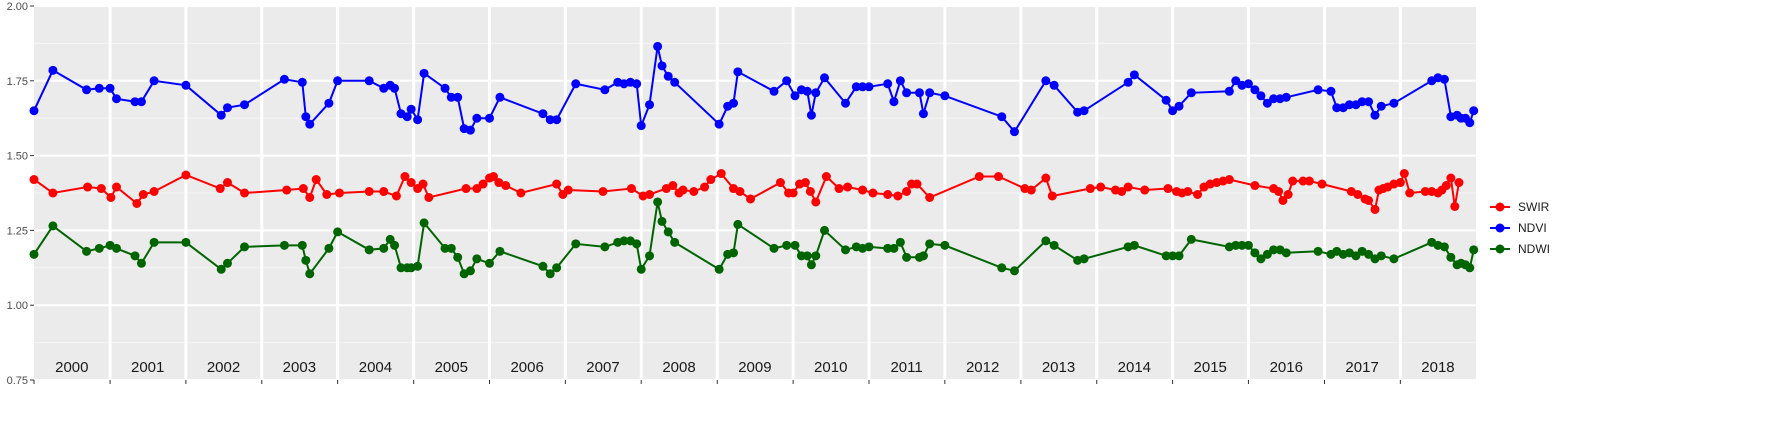 Image resolution: width=1773 pixels, height=442 pixels. Describe the element at coordinates (1534, 249) in the screenshot. I see `legend-label-ndwi: NDWI` at that location.